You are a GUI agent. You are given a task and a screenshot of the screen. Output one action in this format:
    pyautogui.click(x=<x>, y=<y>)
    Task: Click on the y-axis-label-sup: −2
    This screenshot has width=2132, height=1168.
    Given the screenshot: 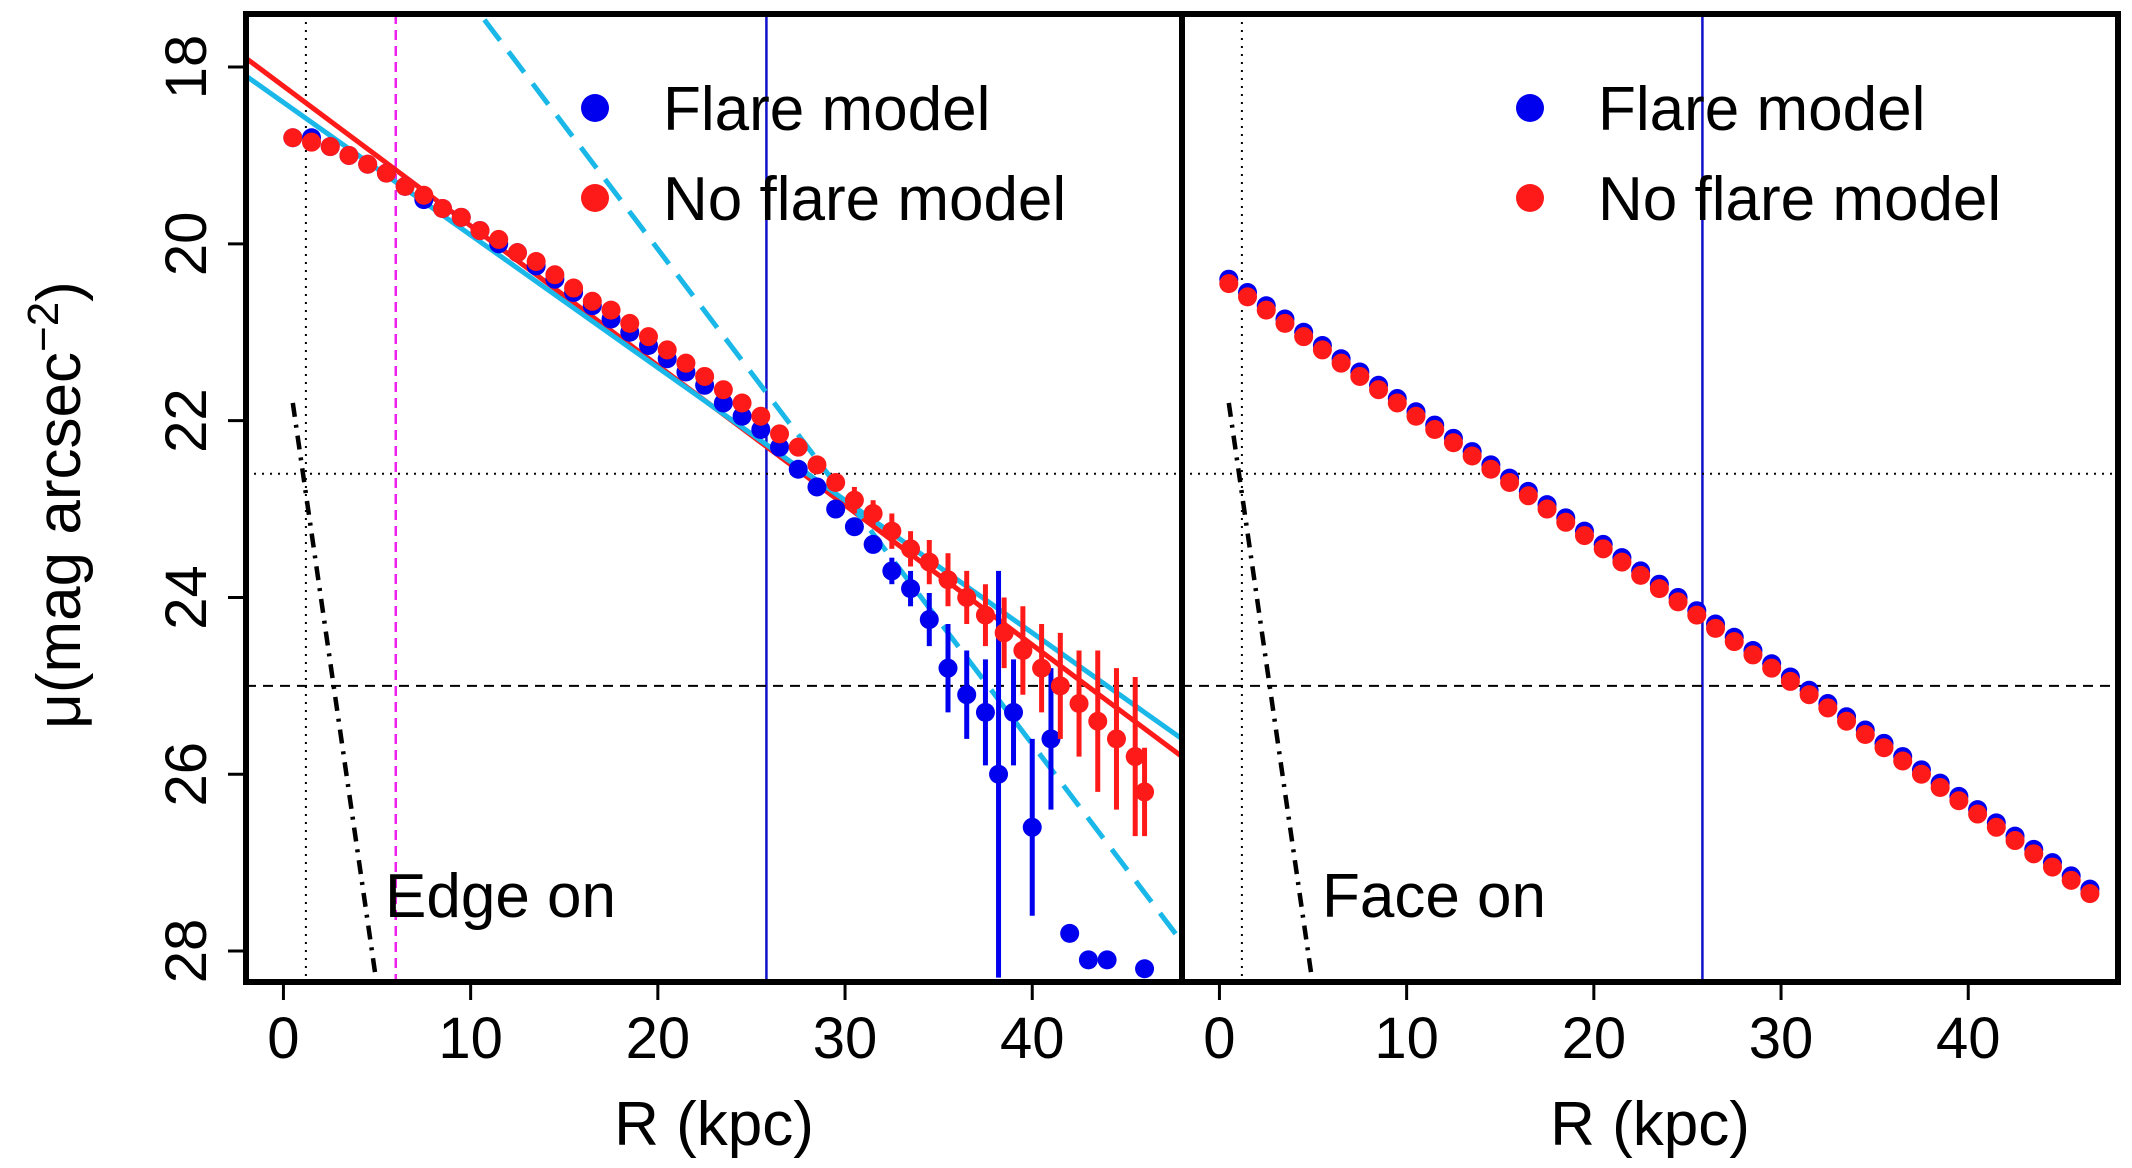 What is the action you would take?
    pyautogui.click(x=43, y=327)
    